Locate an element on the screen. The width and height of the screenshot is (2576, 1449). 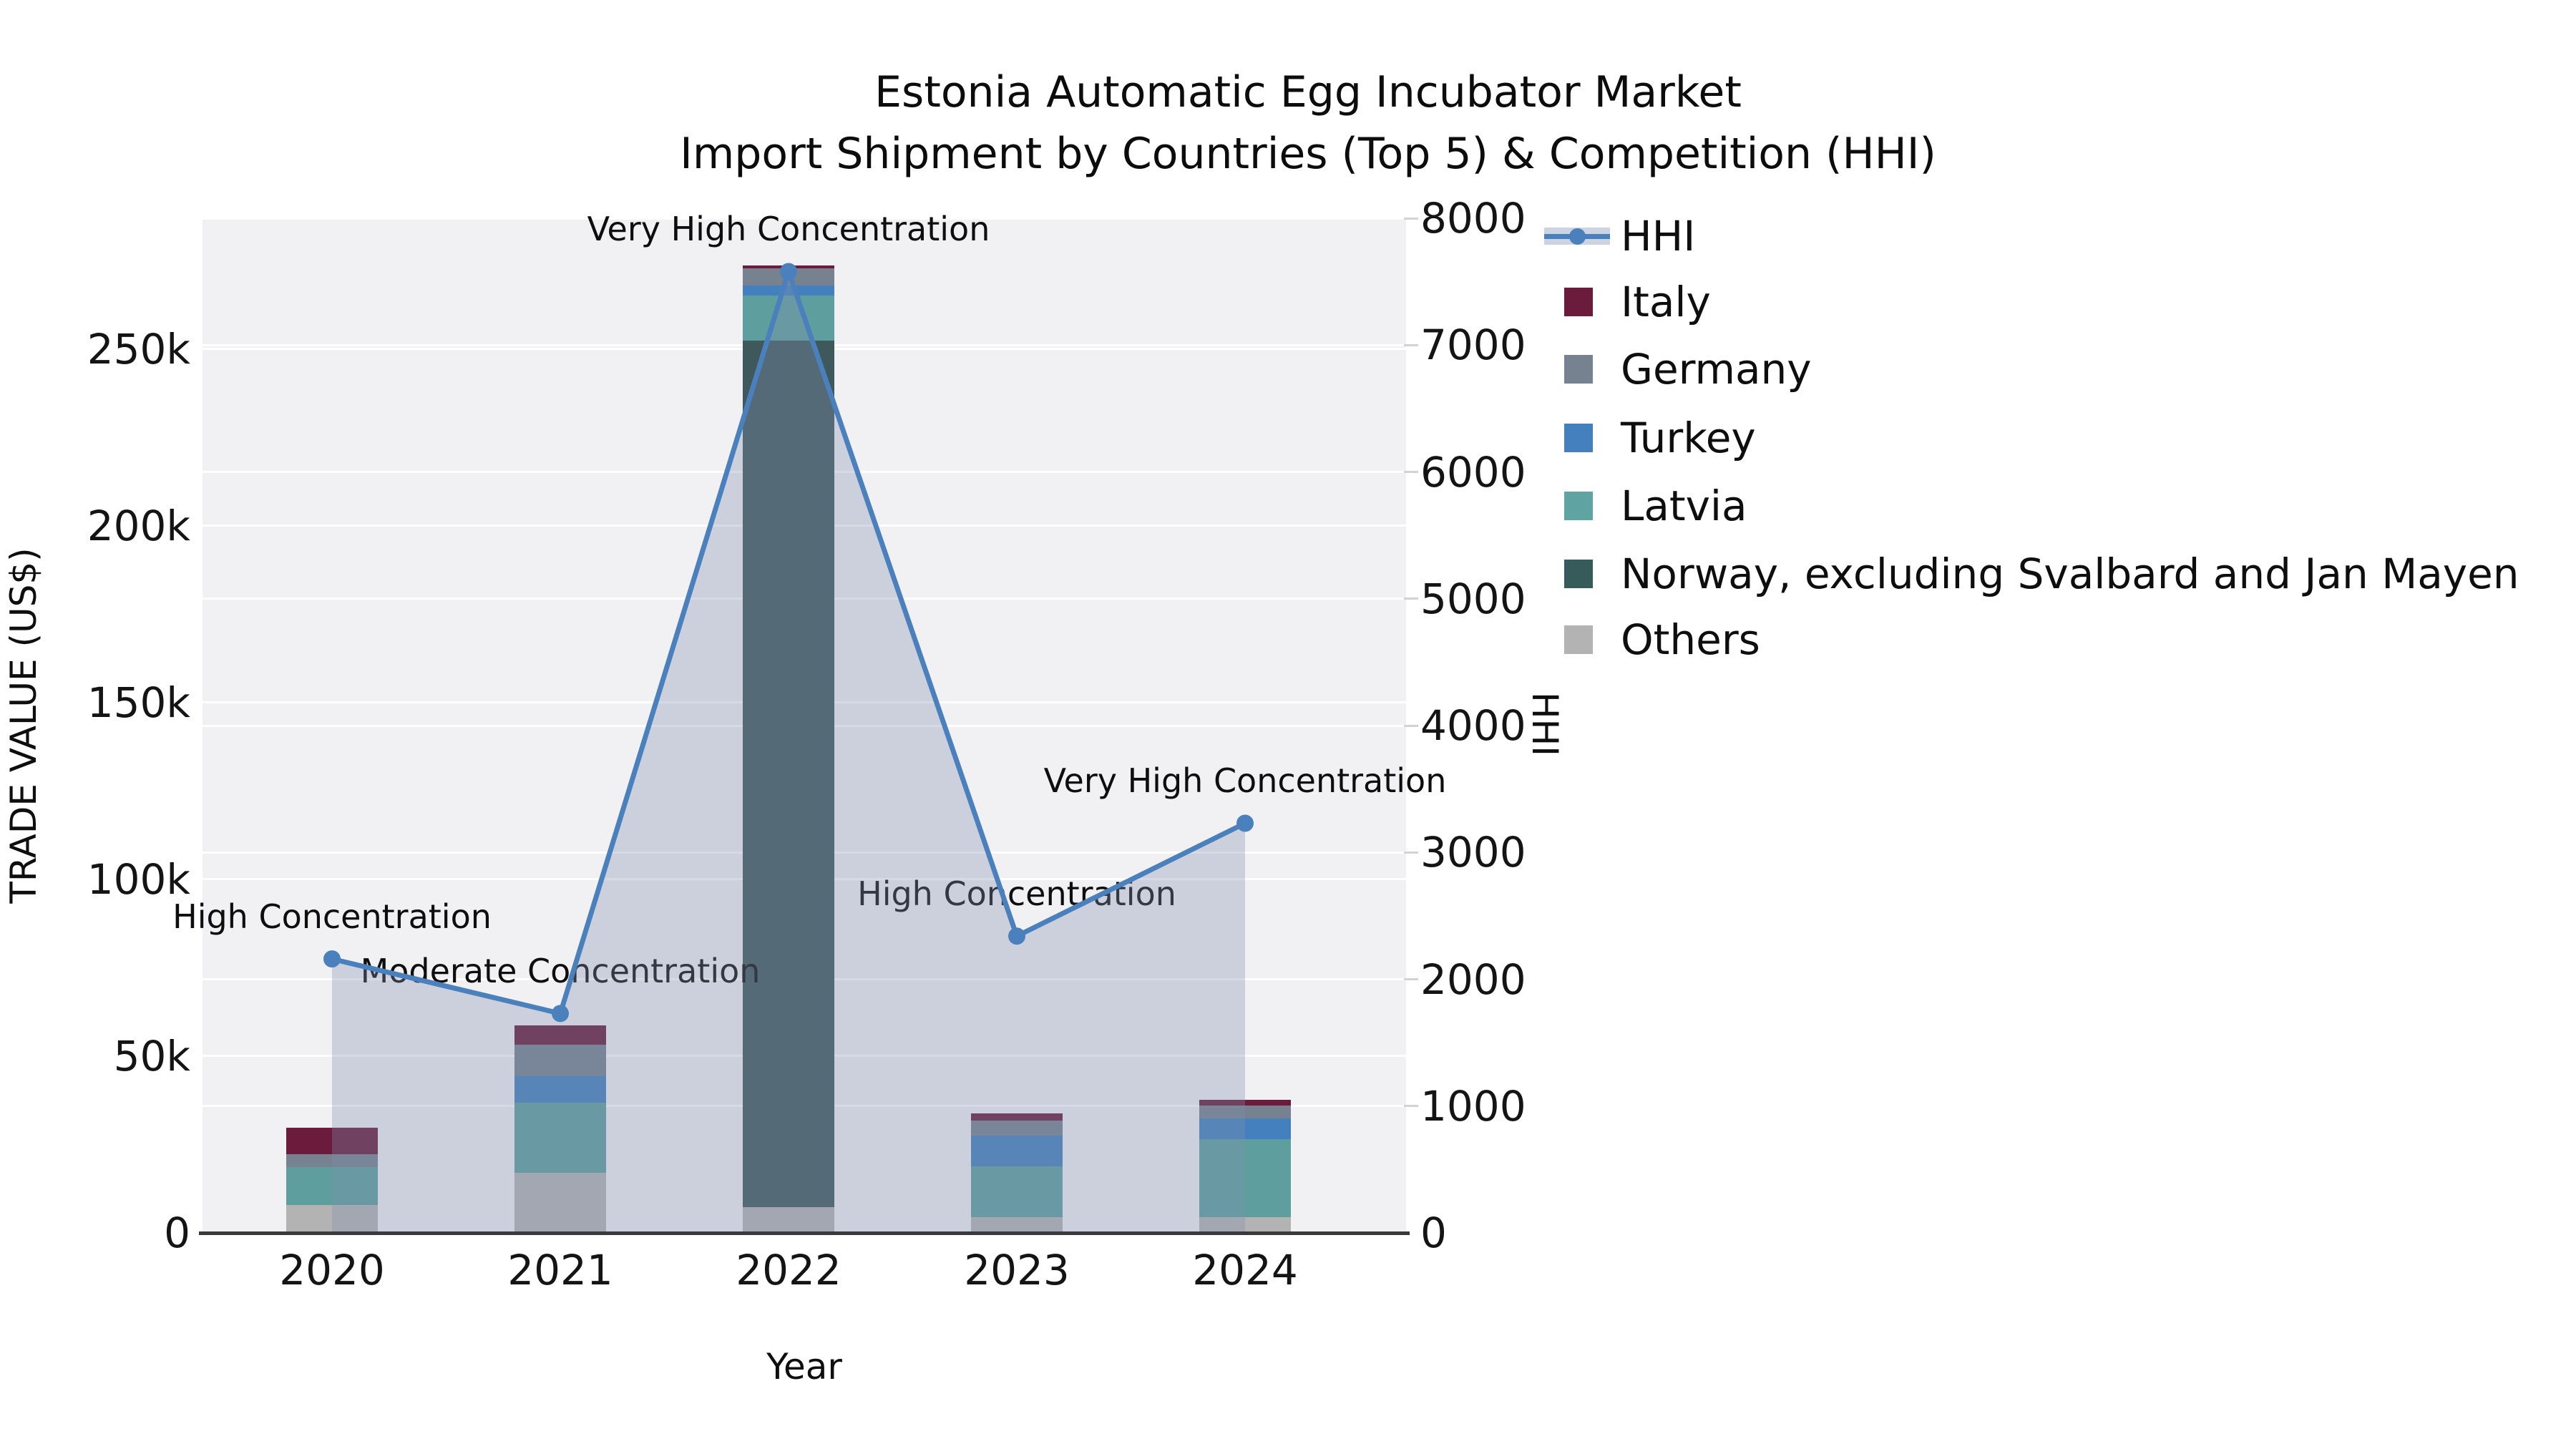
y-tick-label: 150k is located at coordinates (138, 702).